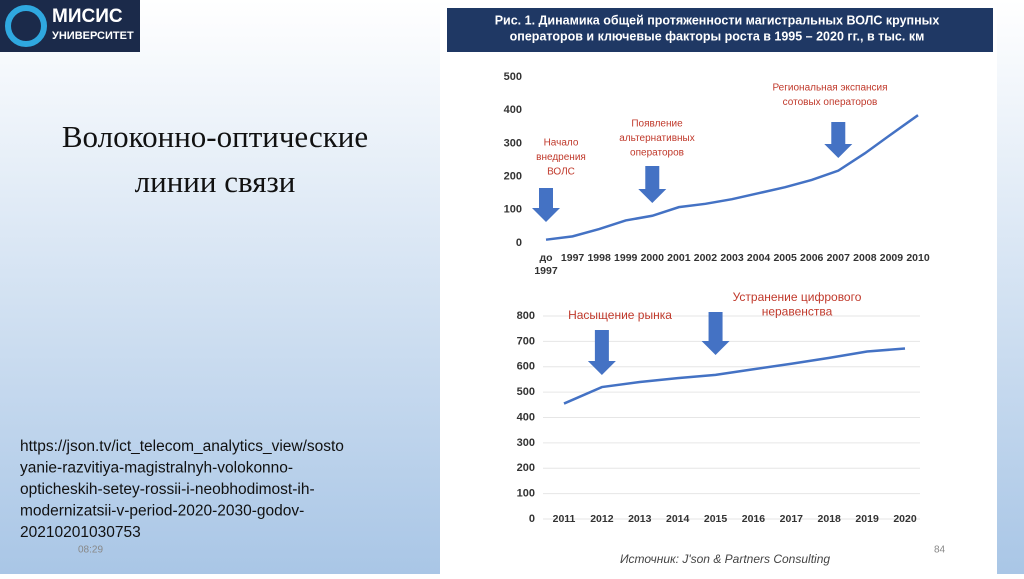  Describe the element at coordinates (865, 258) in the screenshot. I see `x-tick-label: 2008` at that location.